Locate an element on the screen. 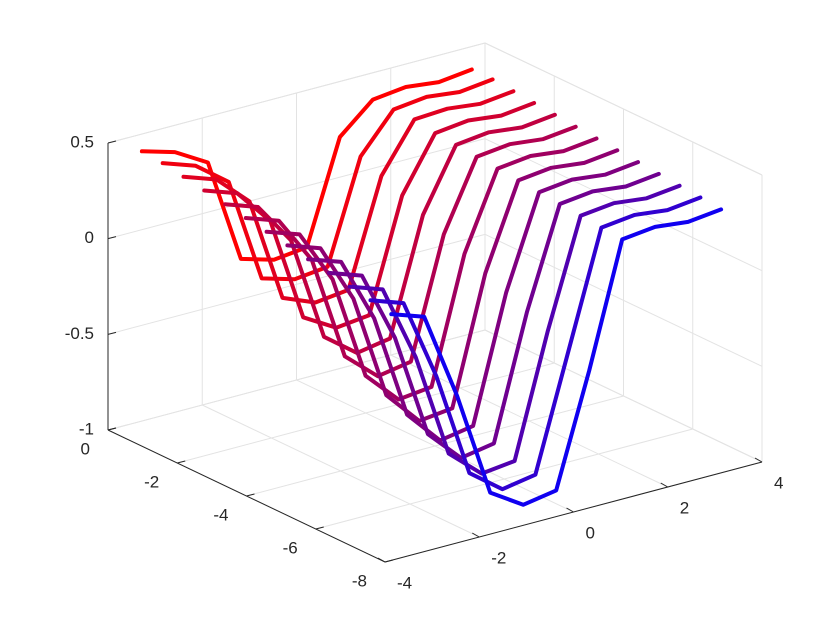 The height and width of the screenshot is (630, 840). x-tick-label: 0 is located at coordinates (85, 448).